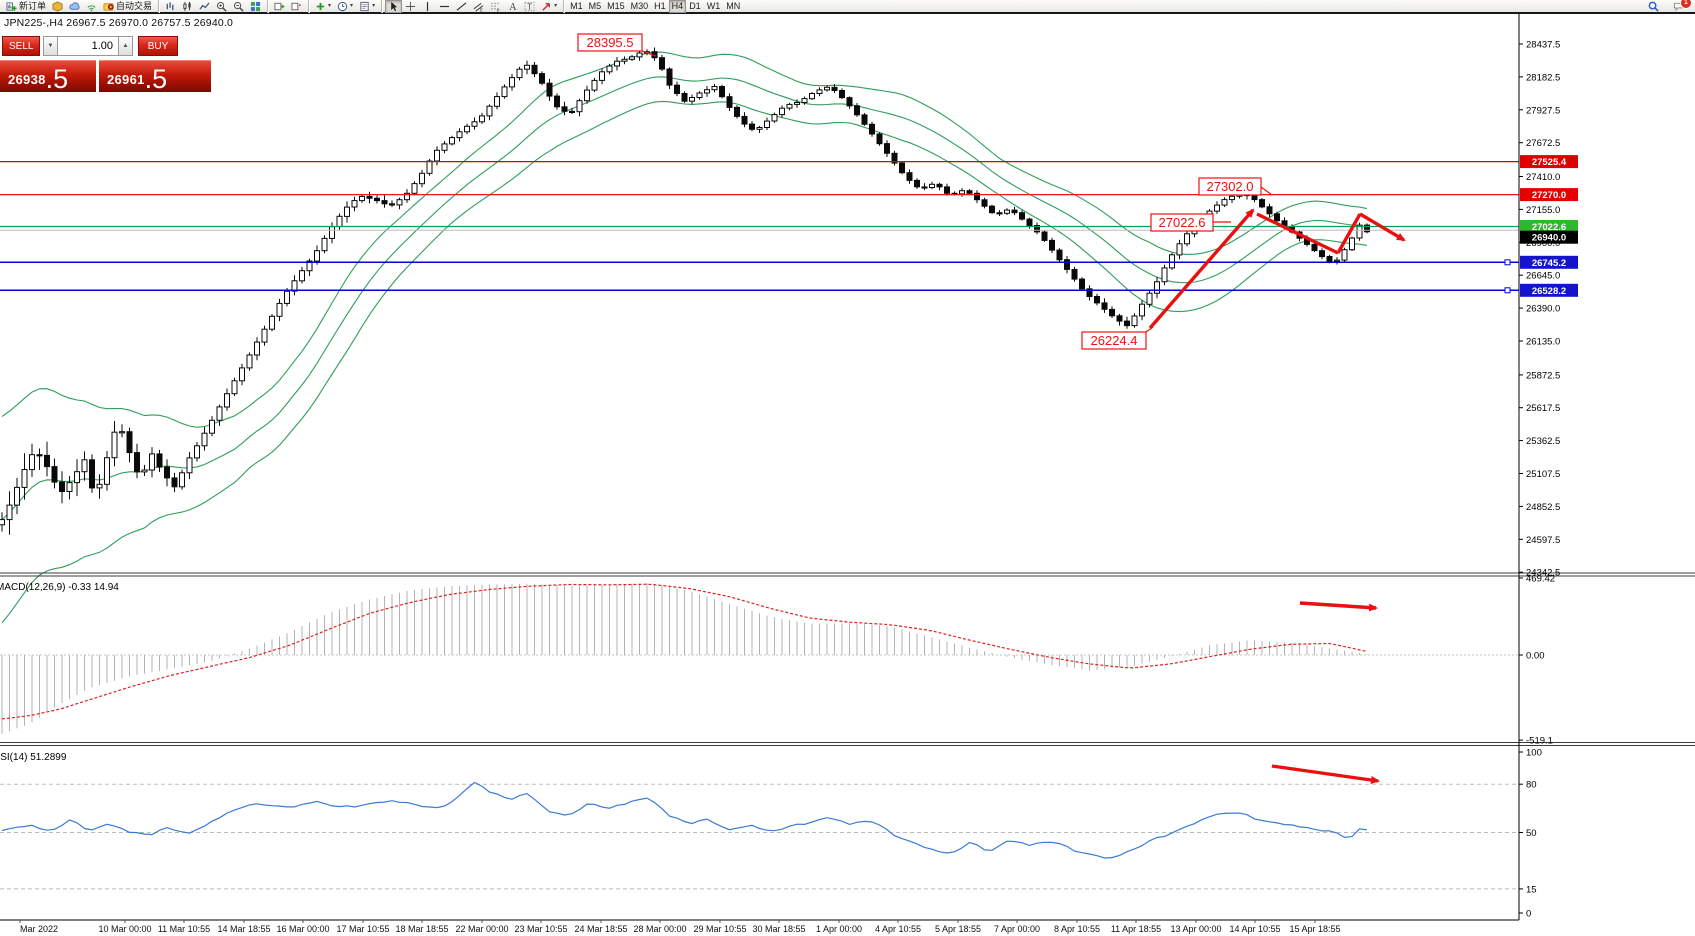  Describe the element at coordinates (549, 6) in the screenshot. I see `arrows-button: ▾` at that location.